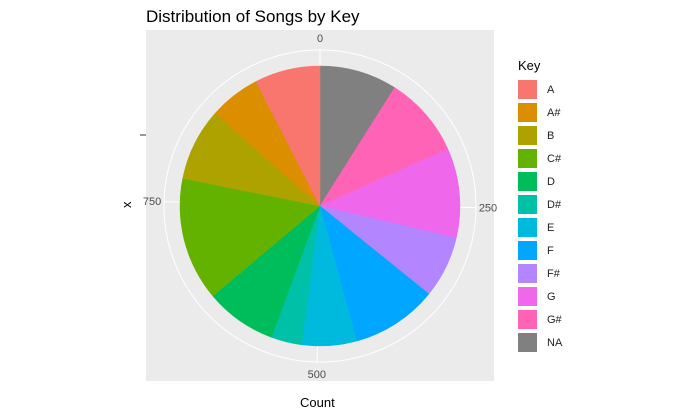  Describe the element at coordinates (488, 209) in the screenshot. I see `theta-tick-label: 250` at that location.